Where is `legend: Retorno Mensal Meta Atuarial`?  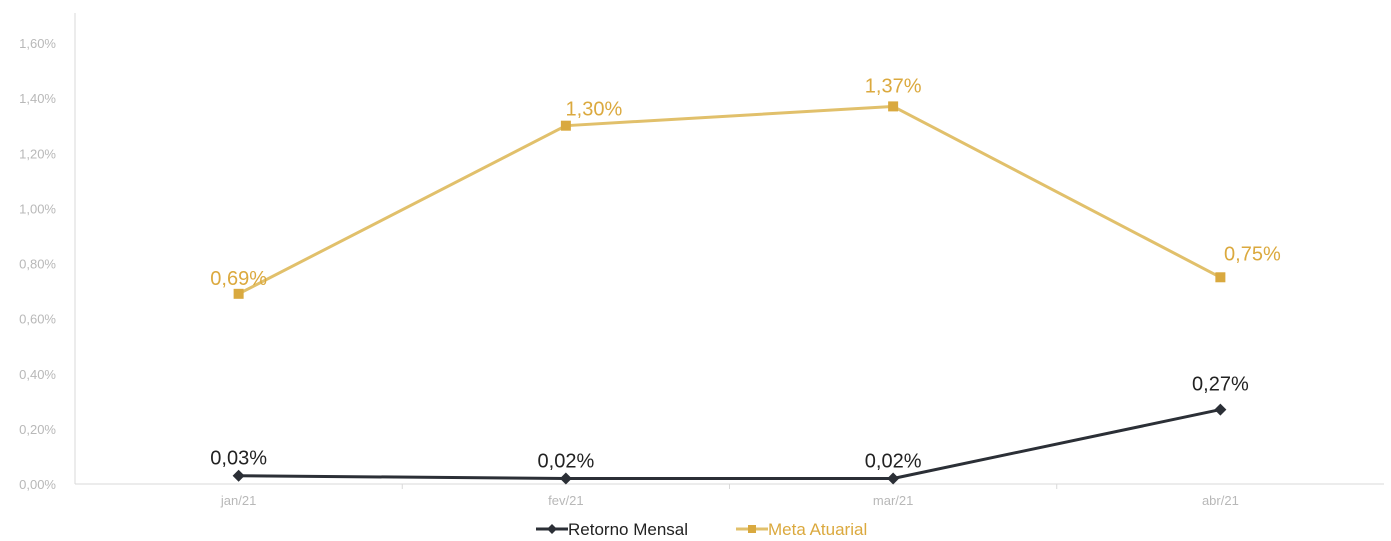 legend: Retorno Mensal Meta Atuarial is located at coordinates (701, 529).